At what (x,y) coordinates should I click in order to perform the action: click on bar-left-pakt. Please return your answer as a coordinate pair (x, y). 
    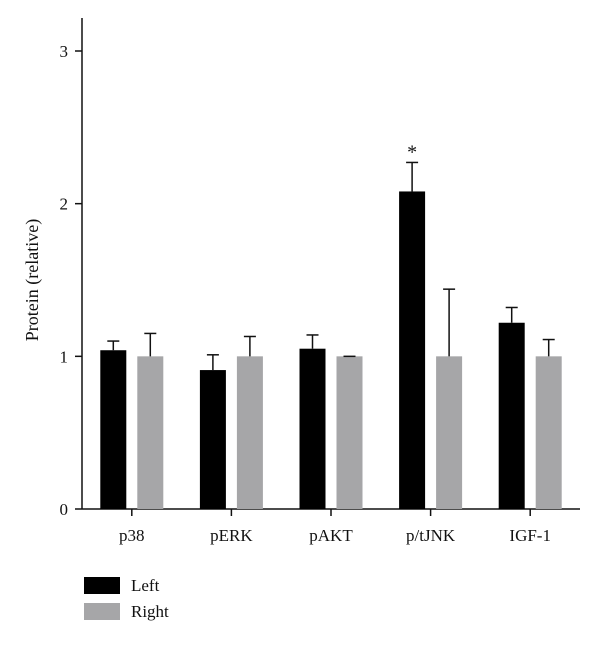
    Looking at the image, I should click on (312, 428).